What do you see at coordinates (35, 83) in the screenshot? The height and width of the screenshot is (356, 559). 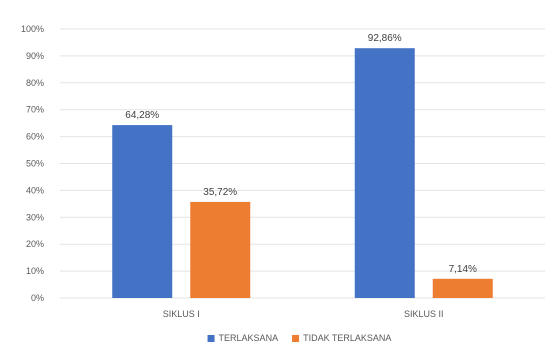 I see `y-tick-label: 80%` at bounding box center [35, 83].